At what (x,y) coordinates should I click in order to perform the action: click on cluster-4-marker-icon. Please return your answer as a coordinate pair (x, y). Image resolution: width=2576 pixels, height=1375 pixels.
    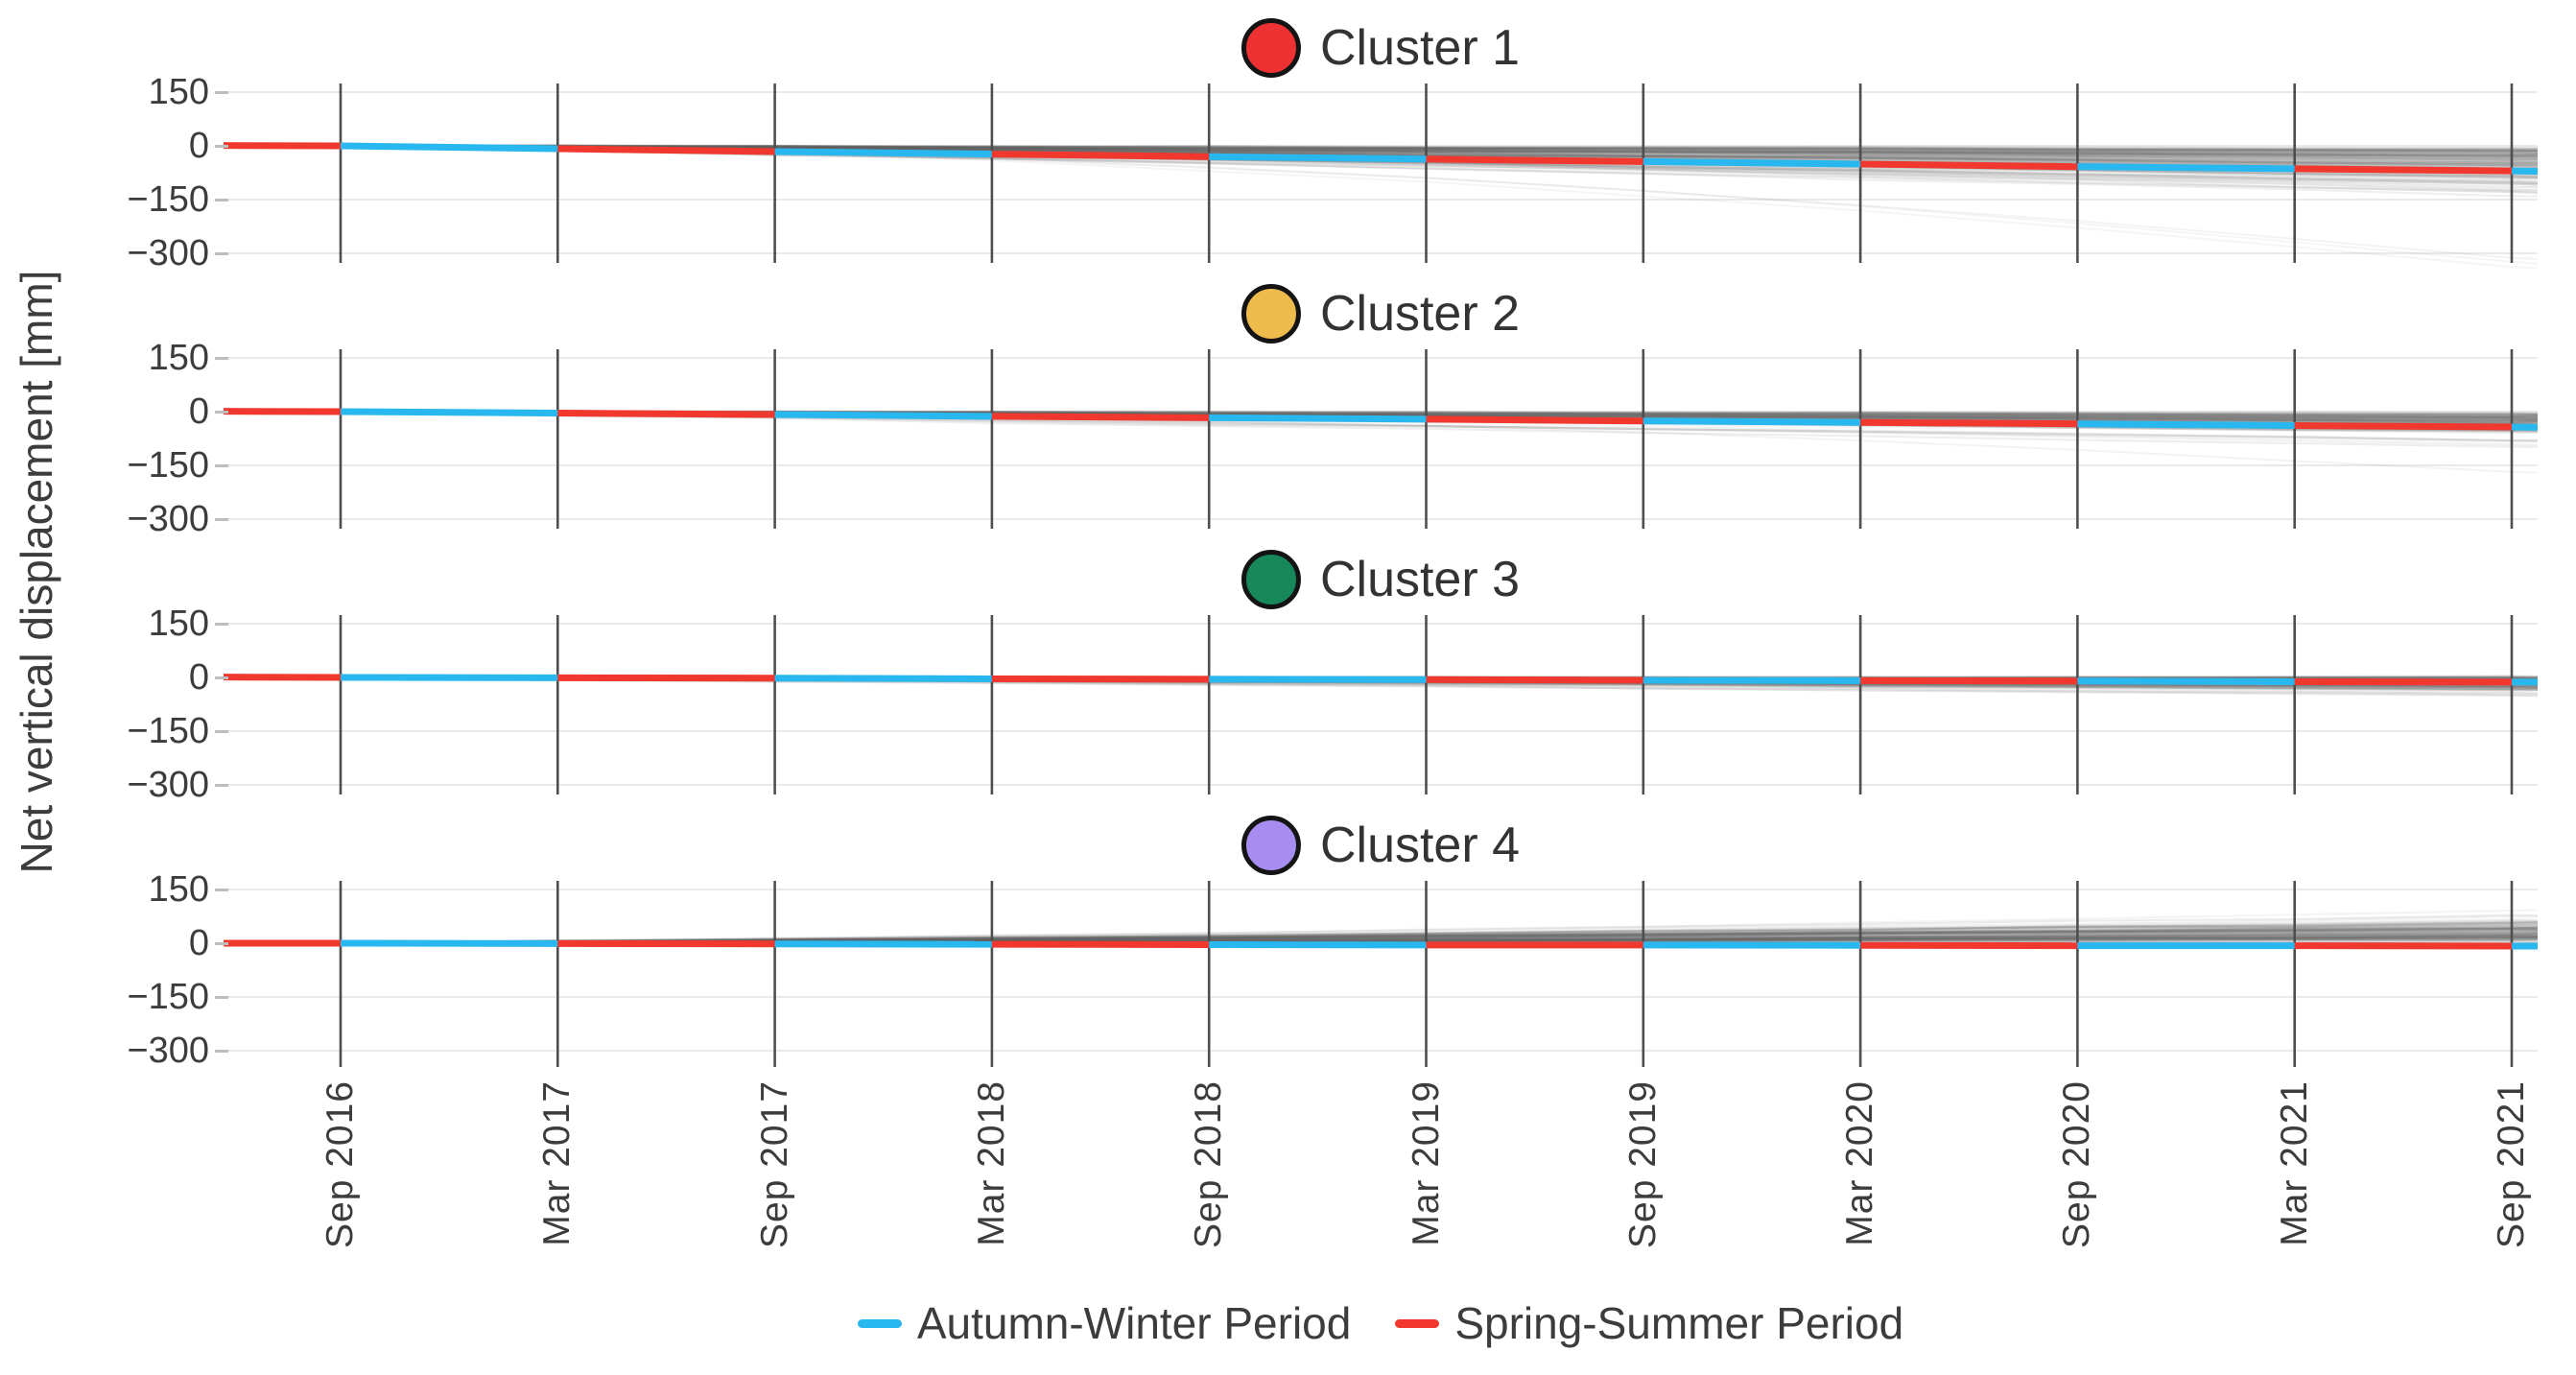
    Looking at the image, I should click on (1271, 845).